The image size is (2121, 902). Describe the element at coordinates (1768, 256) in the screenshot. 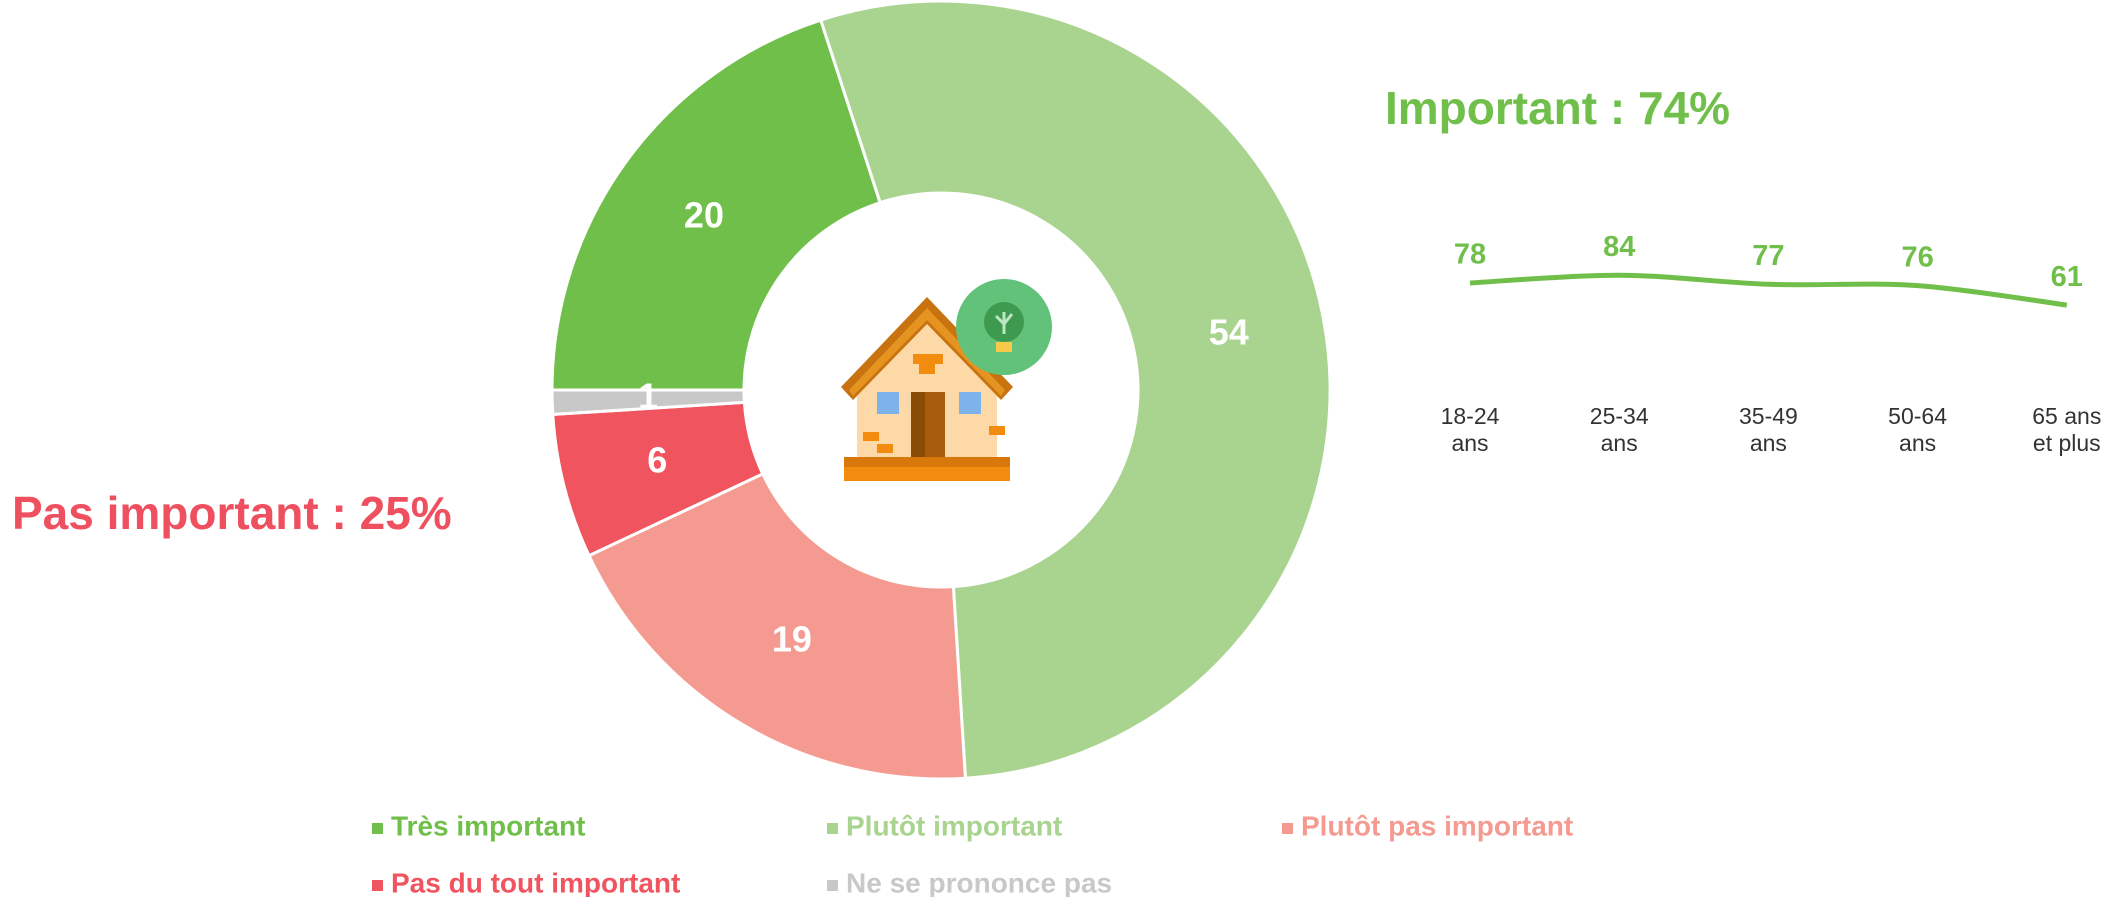

I see `data-label: 77` at that location.